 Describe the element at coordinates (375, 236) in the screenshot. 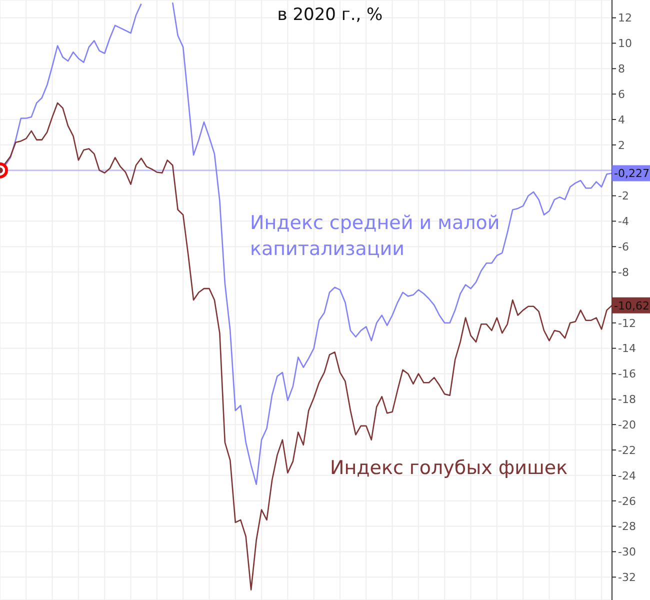

I see `series-label: Индекс средней и малой капитализации` at that location.